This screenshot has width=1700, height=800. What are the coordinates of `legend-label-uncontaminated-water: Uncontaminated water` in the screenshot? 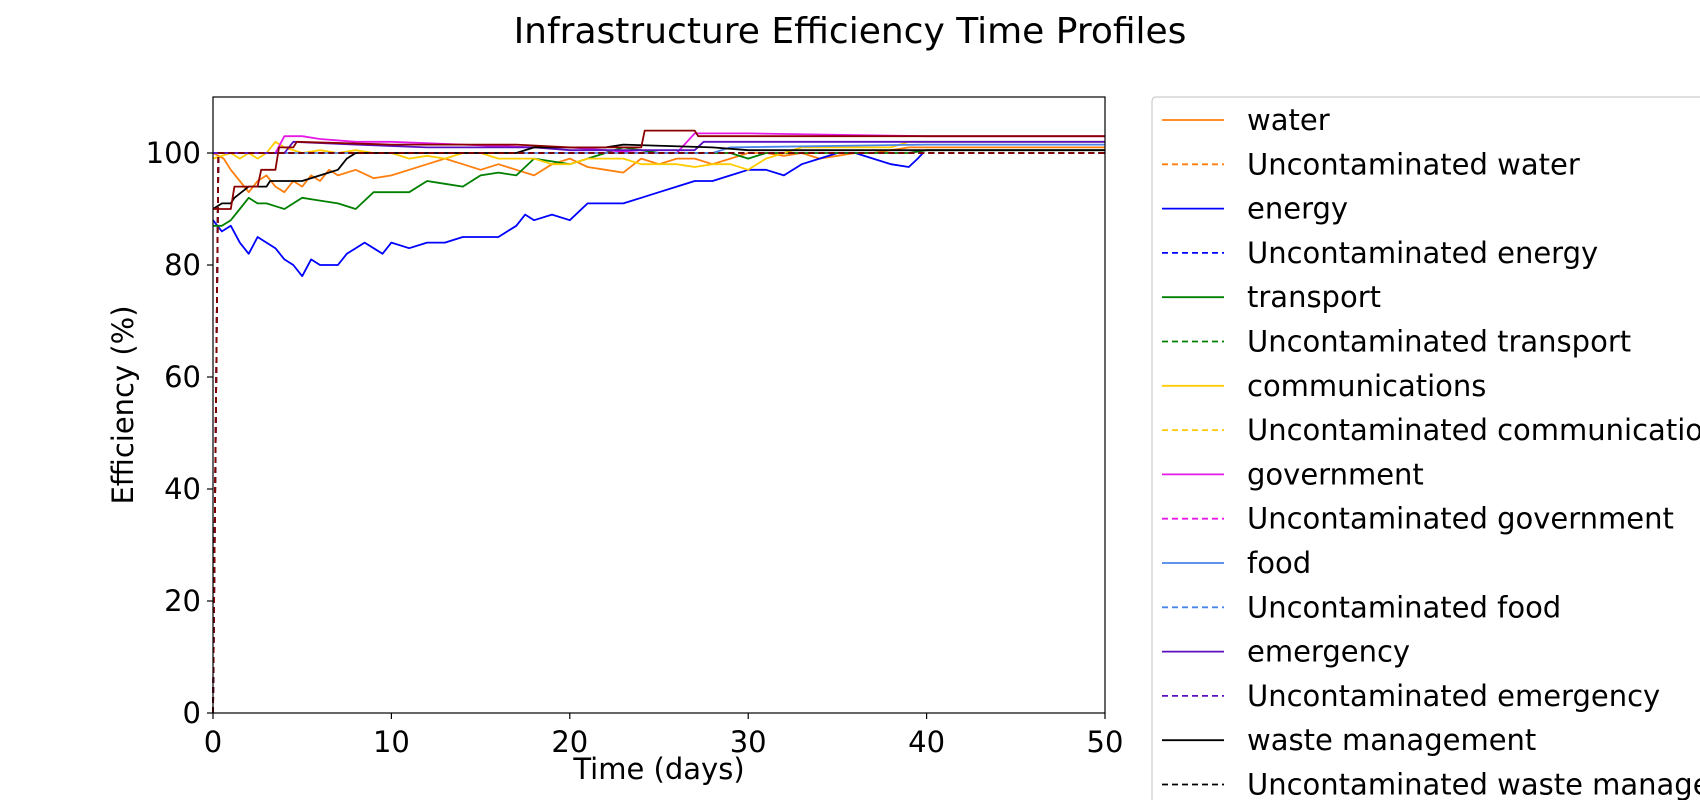 It's located at (1413, 164).